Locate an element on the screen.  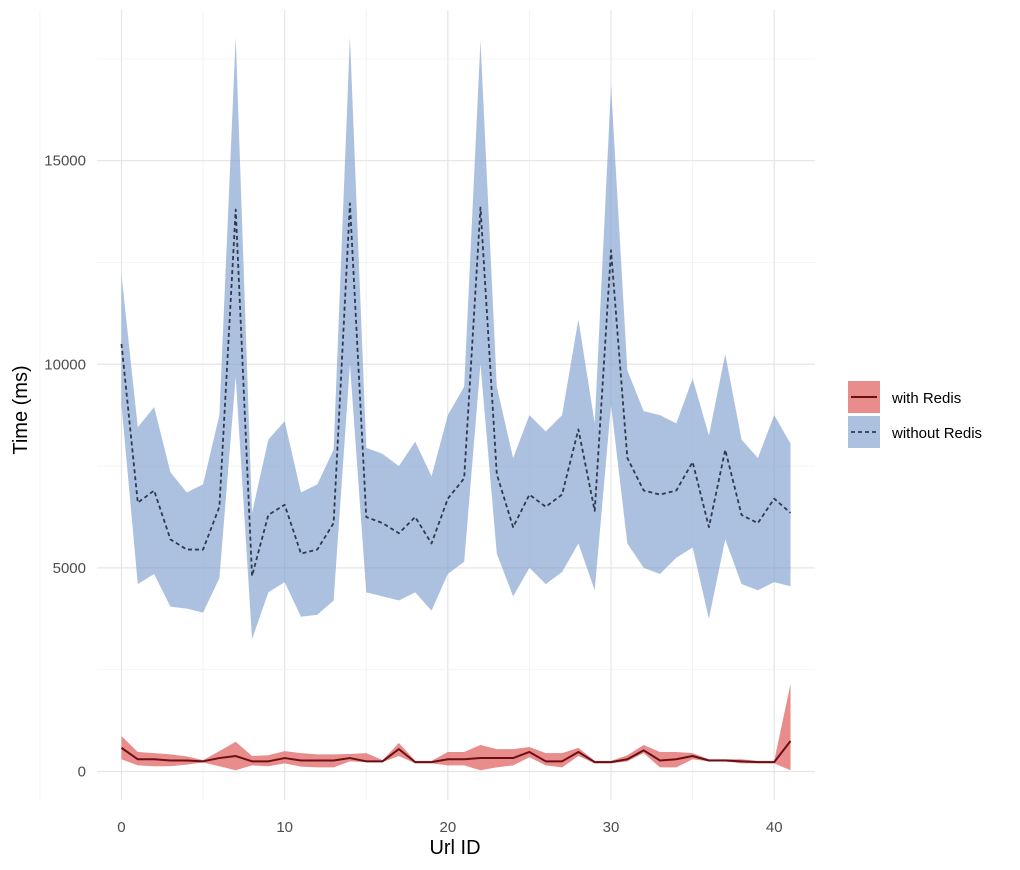
x-tick-label: 20 is located at coordinates (447, 827).